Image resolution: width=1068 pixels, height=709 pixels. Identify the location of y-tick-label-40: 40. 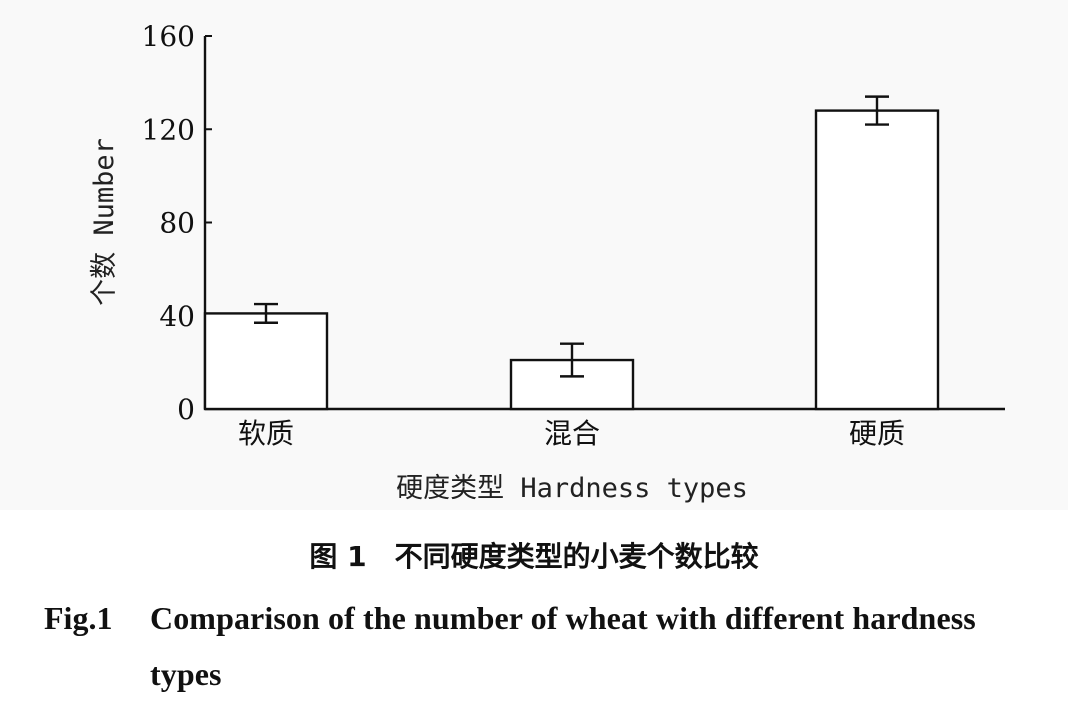
(177, 316).